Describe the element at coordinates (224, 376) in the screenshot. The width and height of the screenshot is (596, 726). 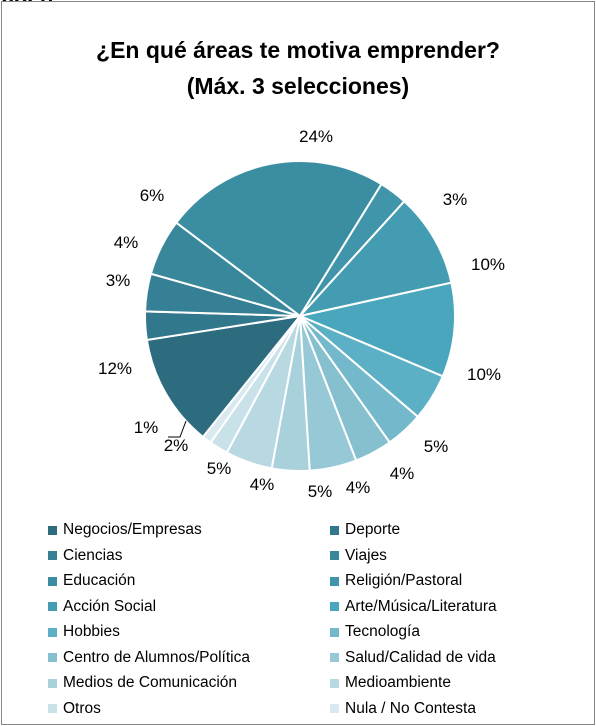
I see `pie-slice-negocios-empresas` at that location.